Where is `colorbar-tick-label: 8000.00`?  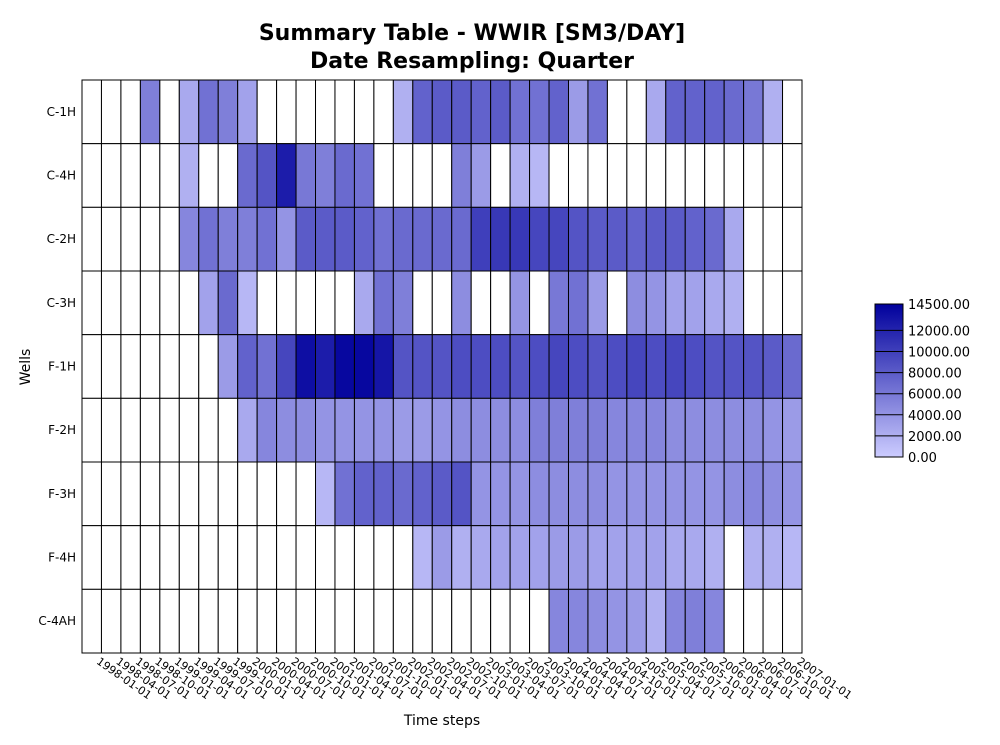
colorbar-tick-label: 8000.00 is located at coordinates (935, 374).